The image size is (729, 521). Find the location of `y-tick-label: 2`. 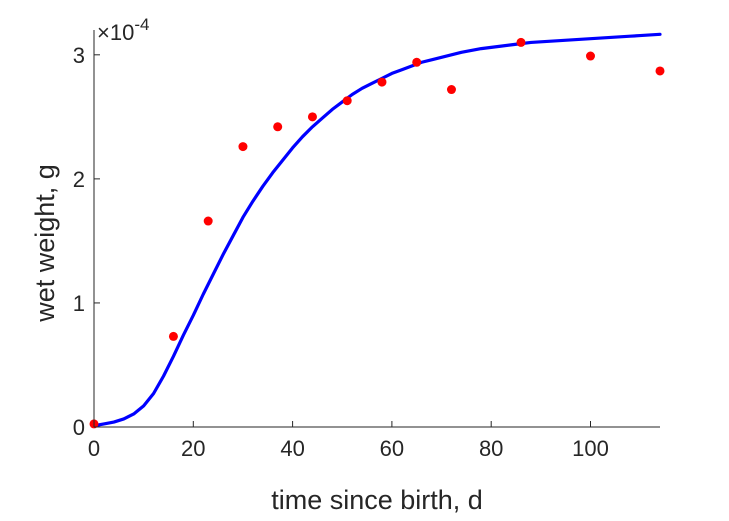

y-tick-label: 2 is located at coordinates (79, 179).